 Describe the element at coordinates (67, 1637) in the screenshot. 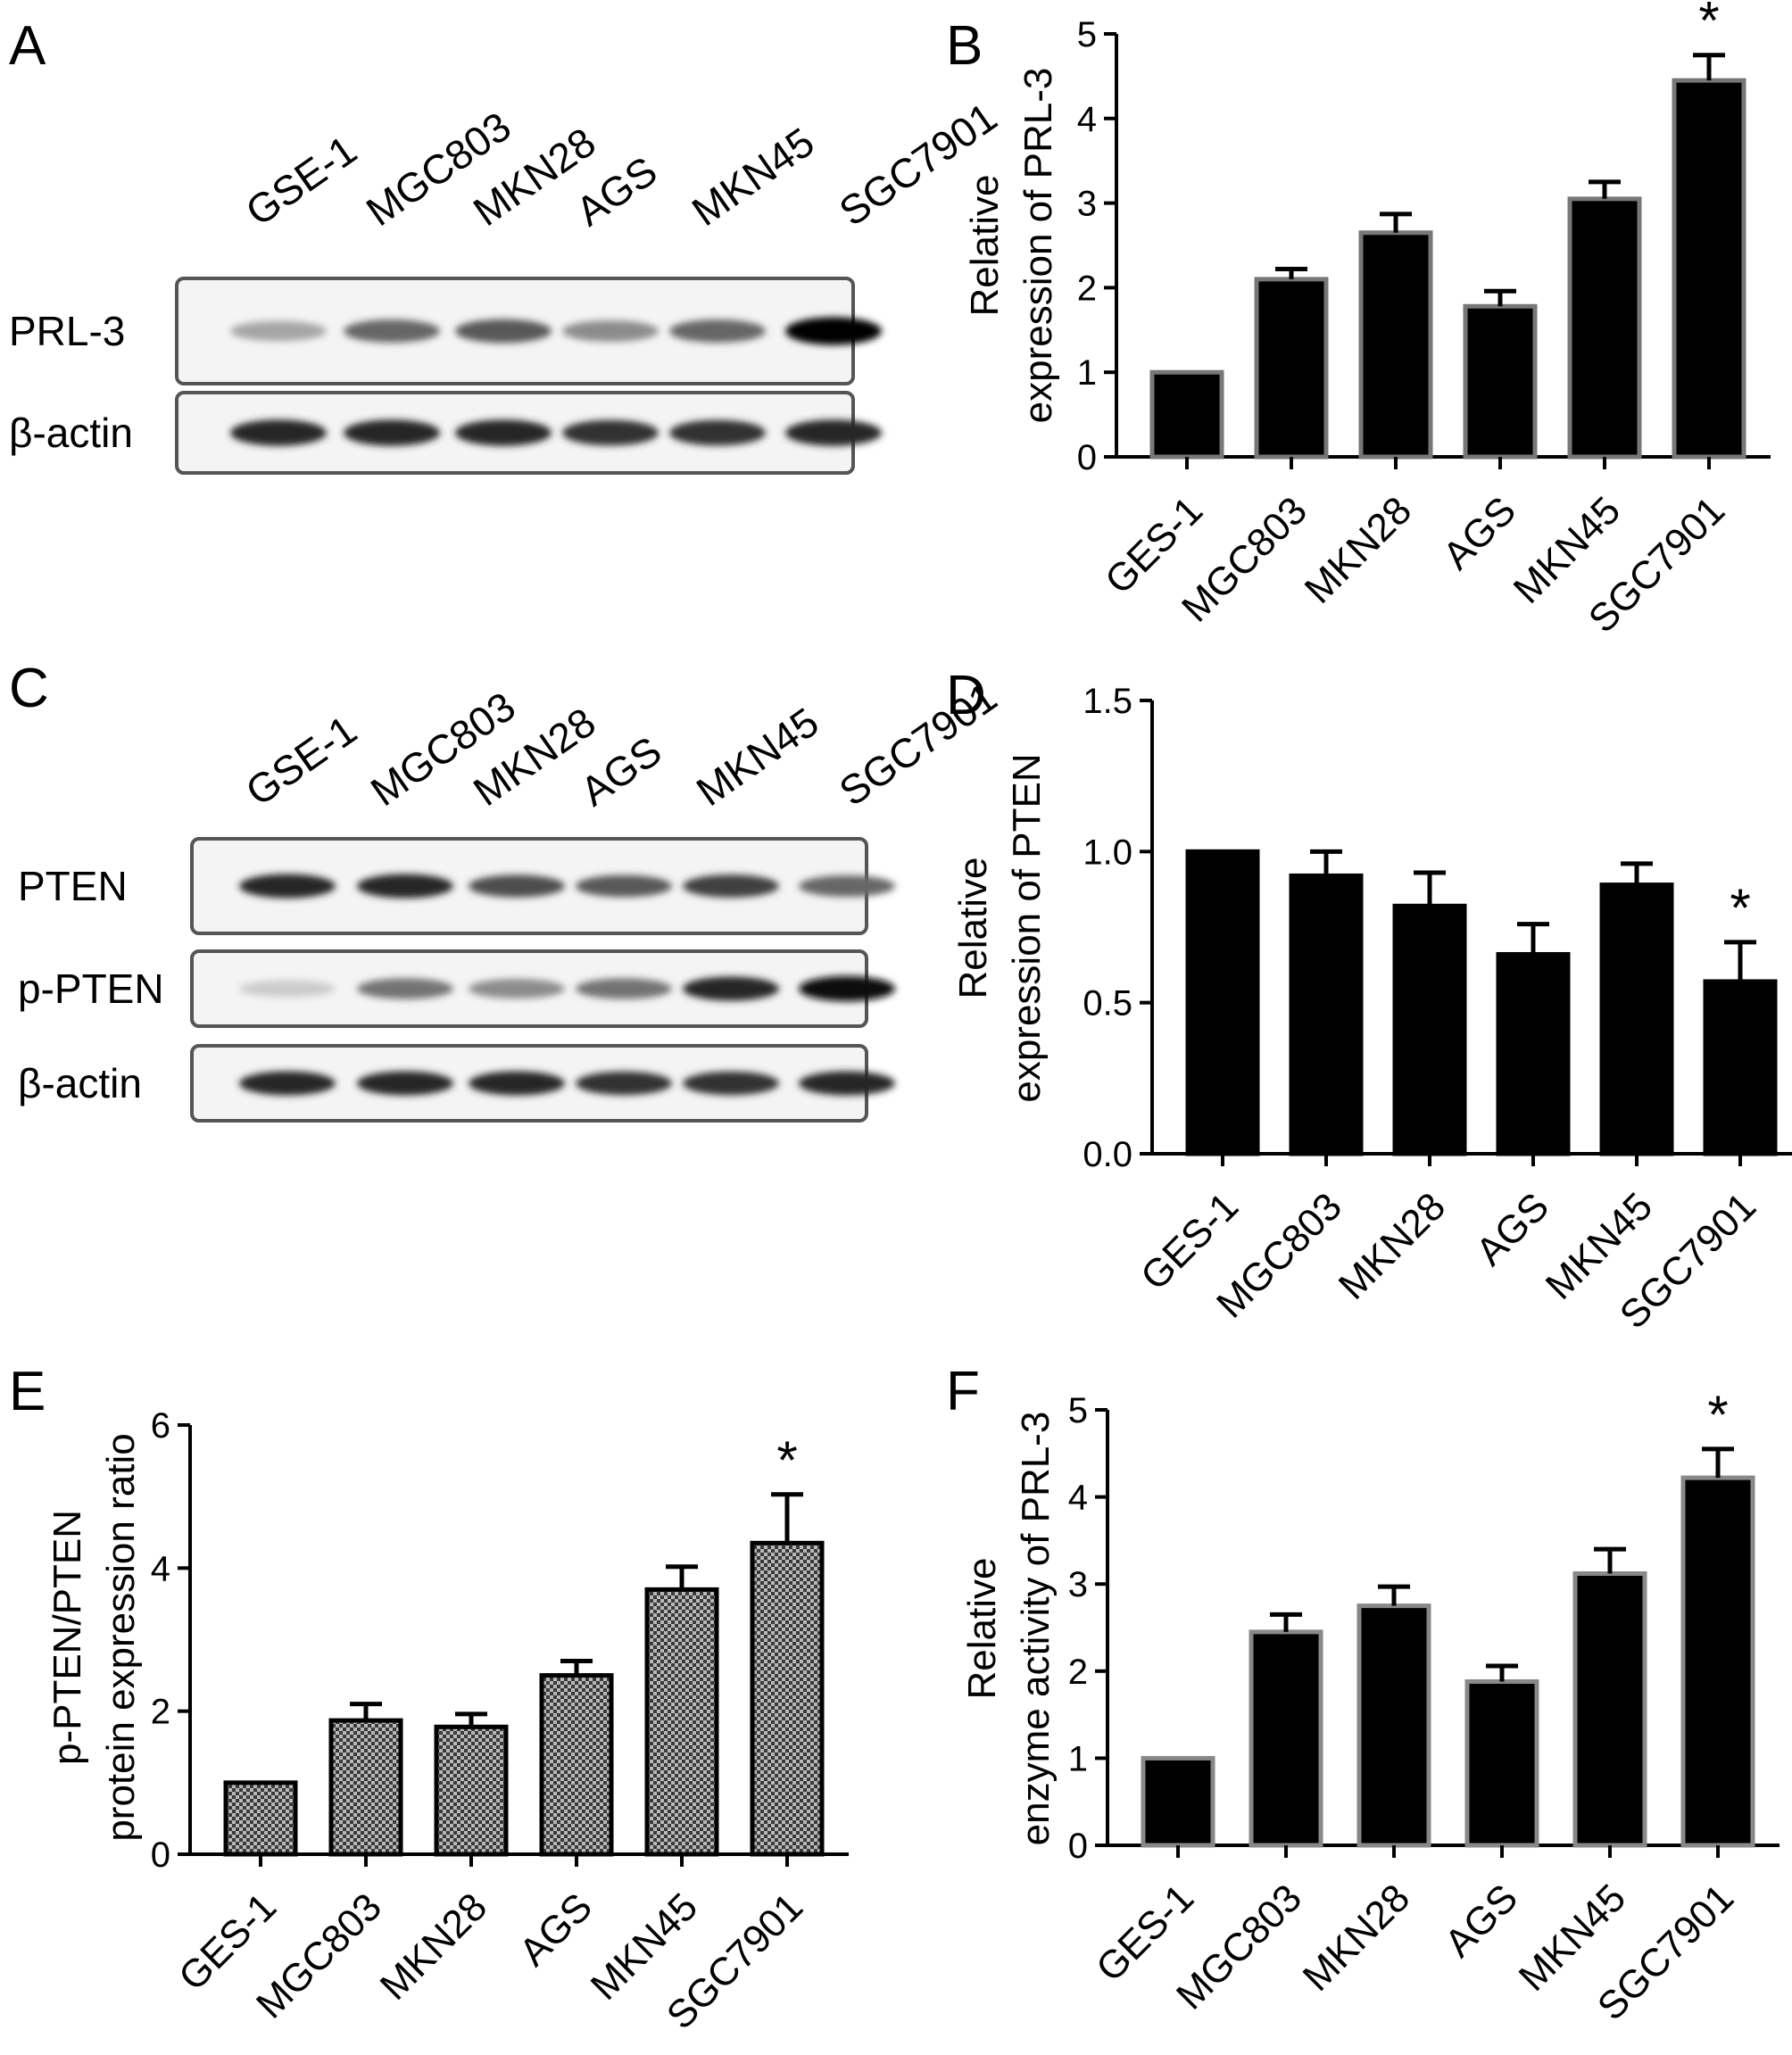

I see `y-axis-label: p-PTEN/PTEN` at that location.